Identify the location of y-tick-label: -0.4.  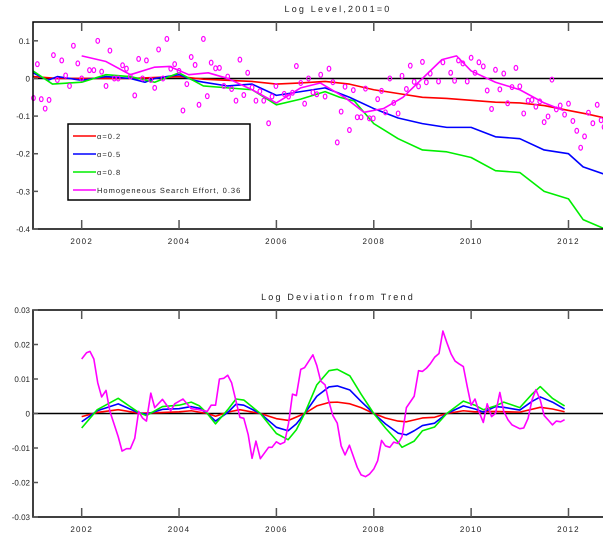
(23, 229).